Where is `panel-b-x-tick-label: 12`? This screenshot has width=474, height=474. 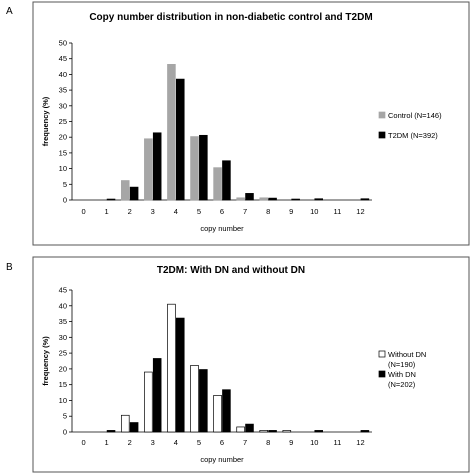 panel-b-x-tick-label: 12 is located at coordinates (360, 442).